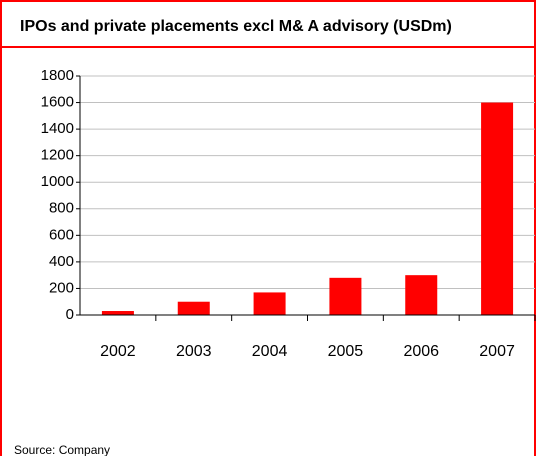 The width and height of the screenshot is (536, 456). What do you see at coordinates (62, 449) in the screenshot?
I see `source: Source: Company` at bounding box center [62, 449].